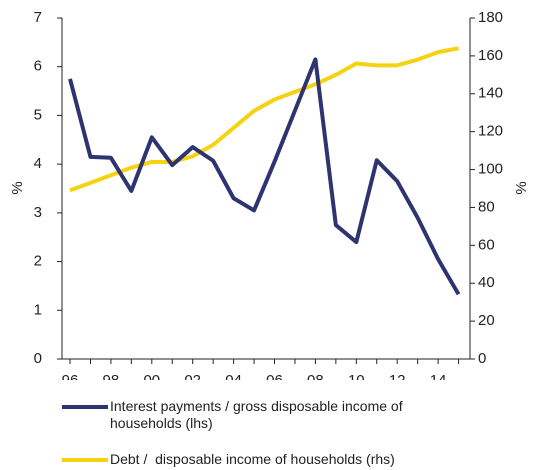 The image size is (539, 470). I want to click on y-tick-label: 7, so click(38, 17).